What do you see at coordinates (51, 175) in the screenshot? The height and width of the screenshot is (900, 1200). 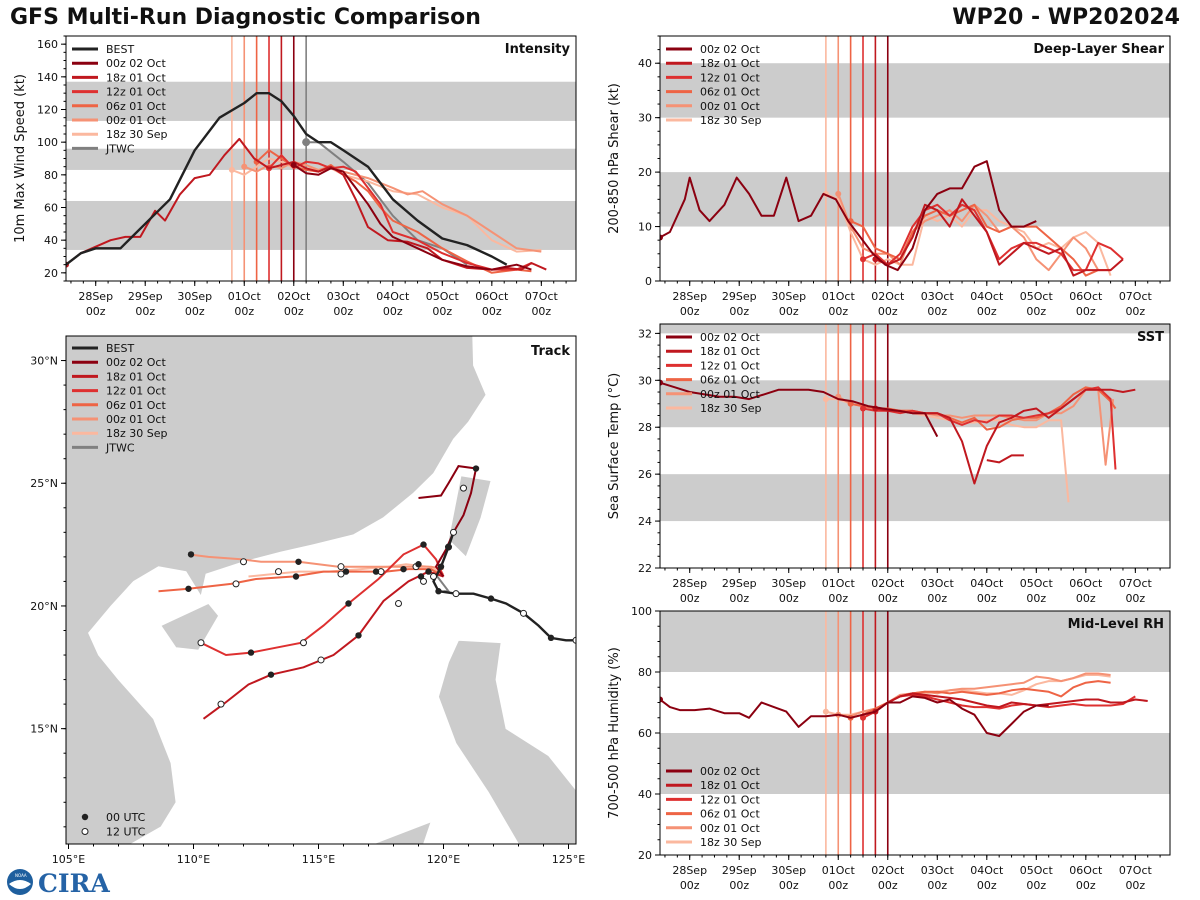 I see `y-tick-label: 80` at bounding box center [51, 175].